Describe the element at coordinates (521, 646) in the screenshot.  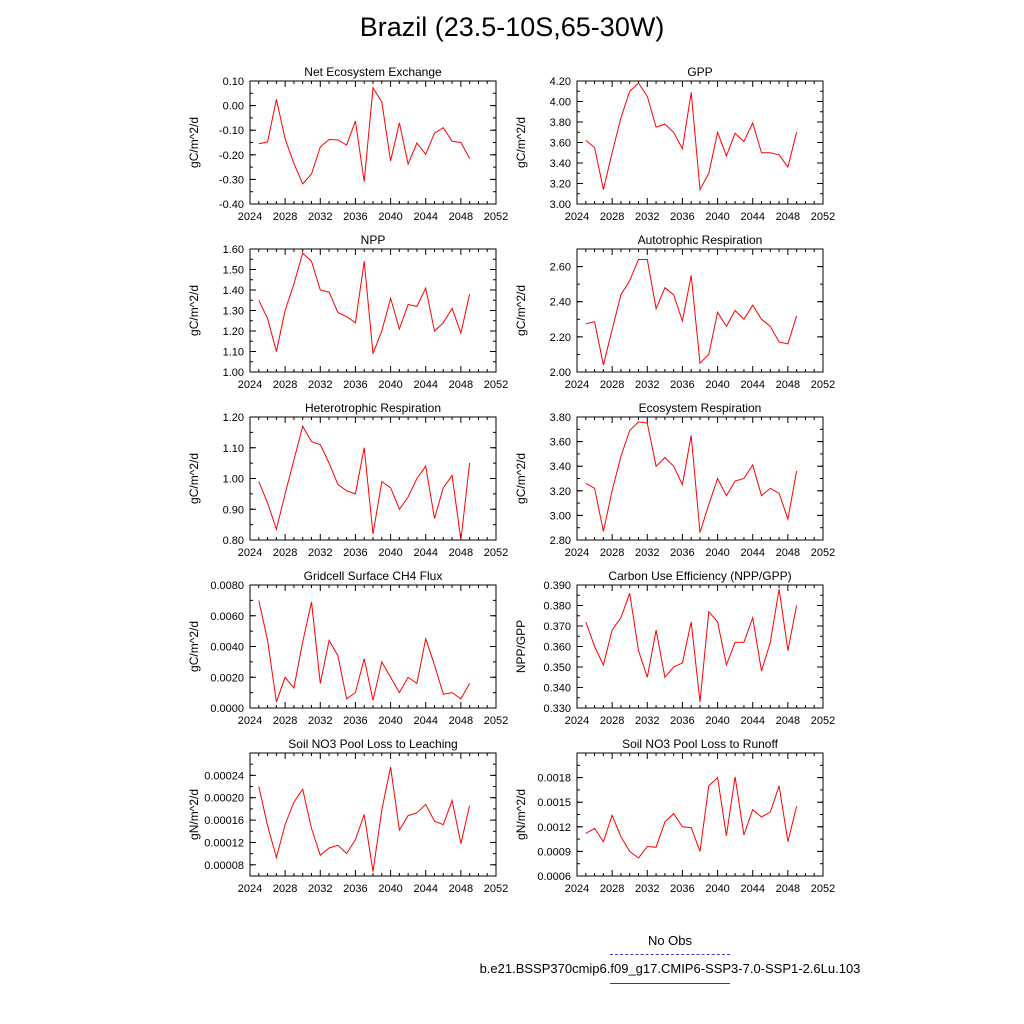
I see `y-axis-label: NPP/GPP` at that location.